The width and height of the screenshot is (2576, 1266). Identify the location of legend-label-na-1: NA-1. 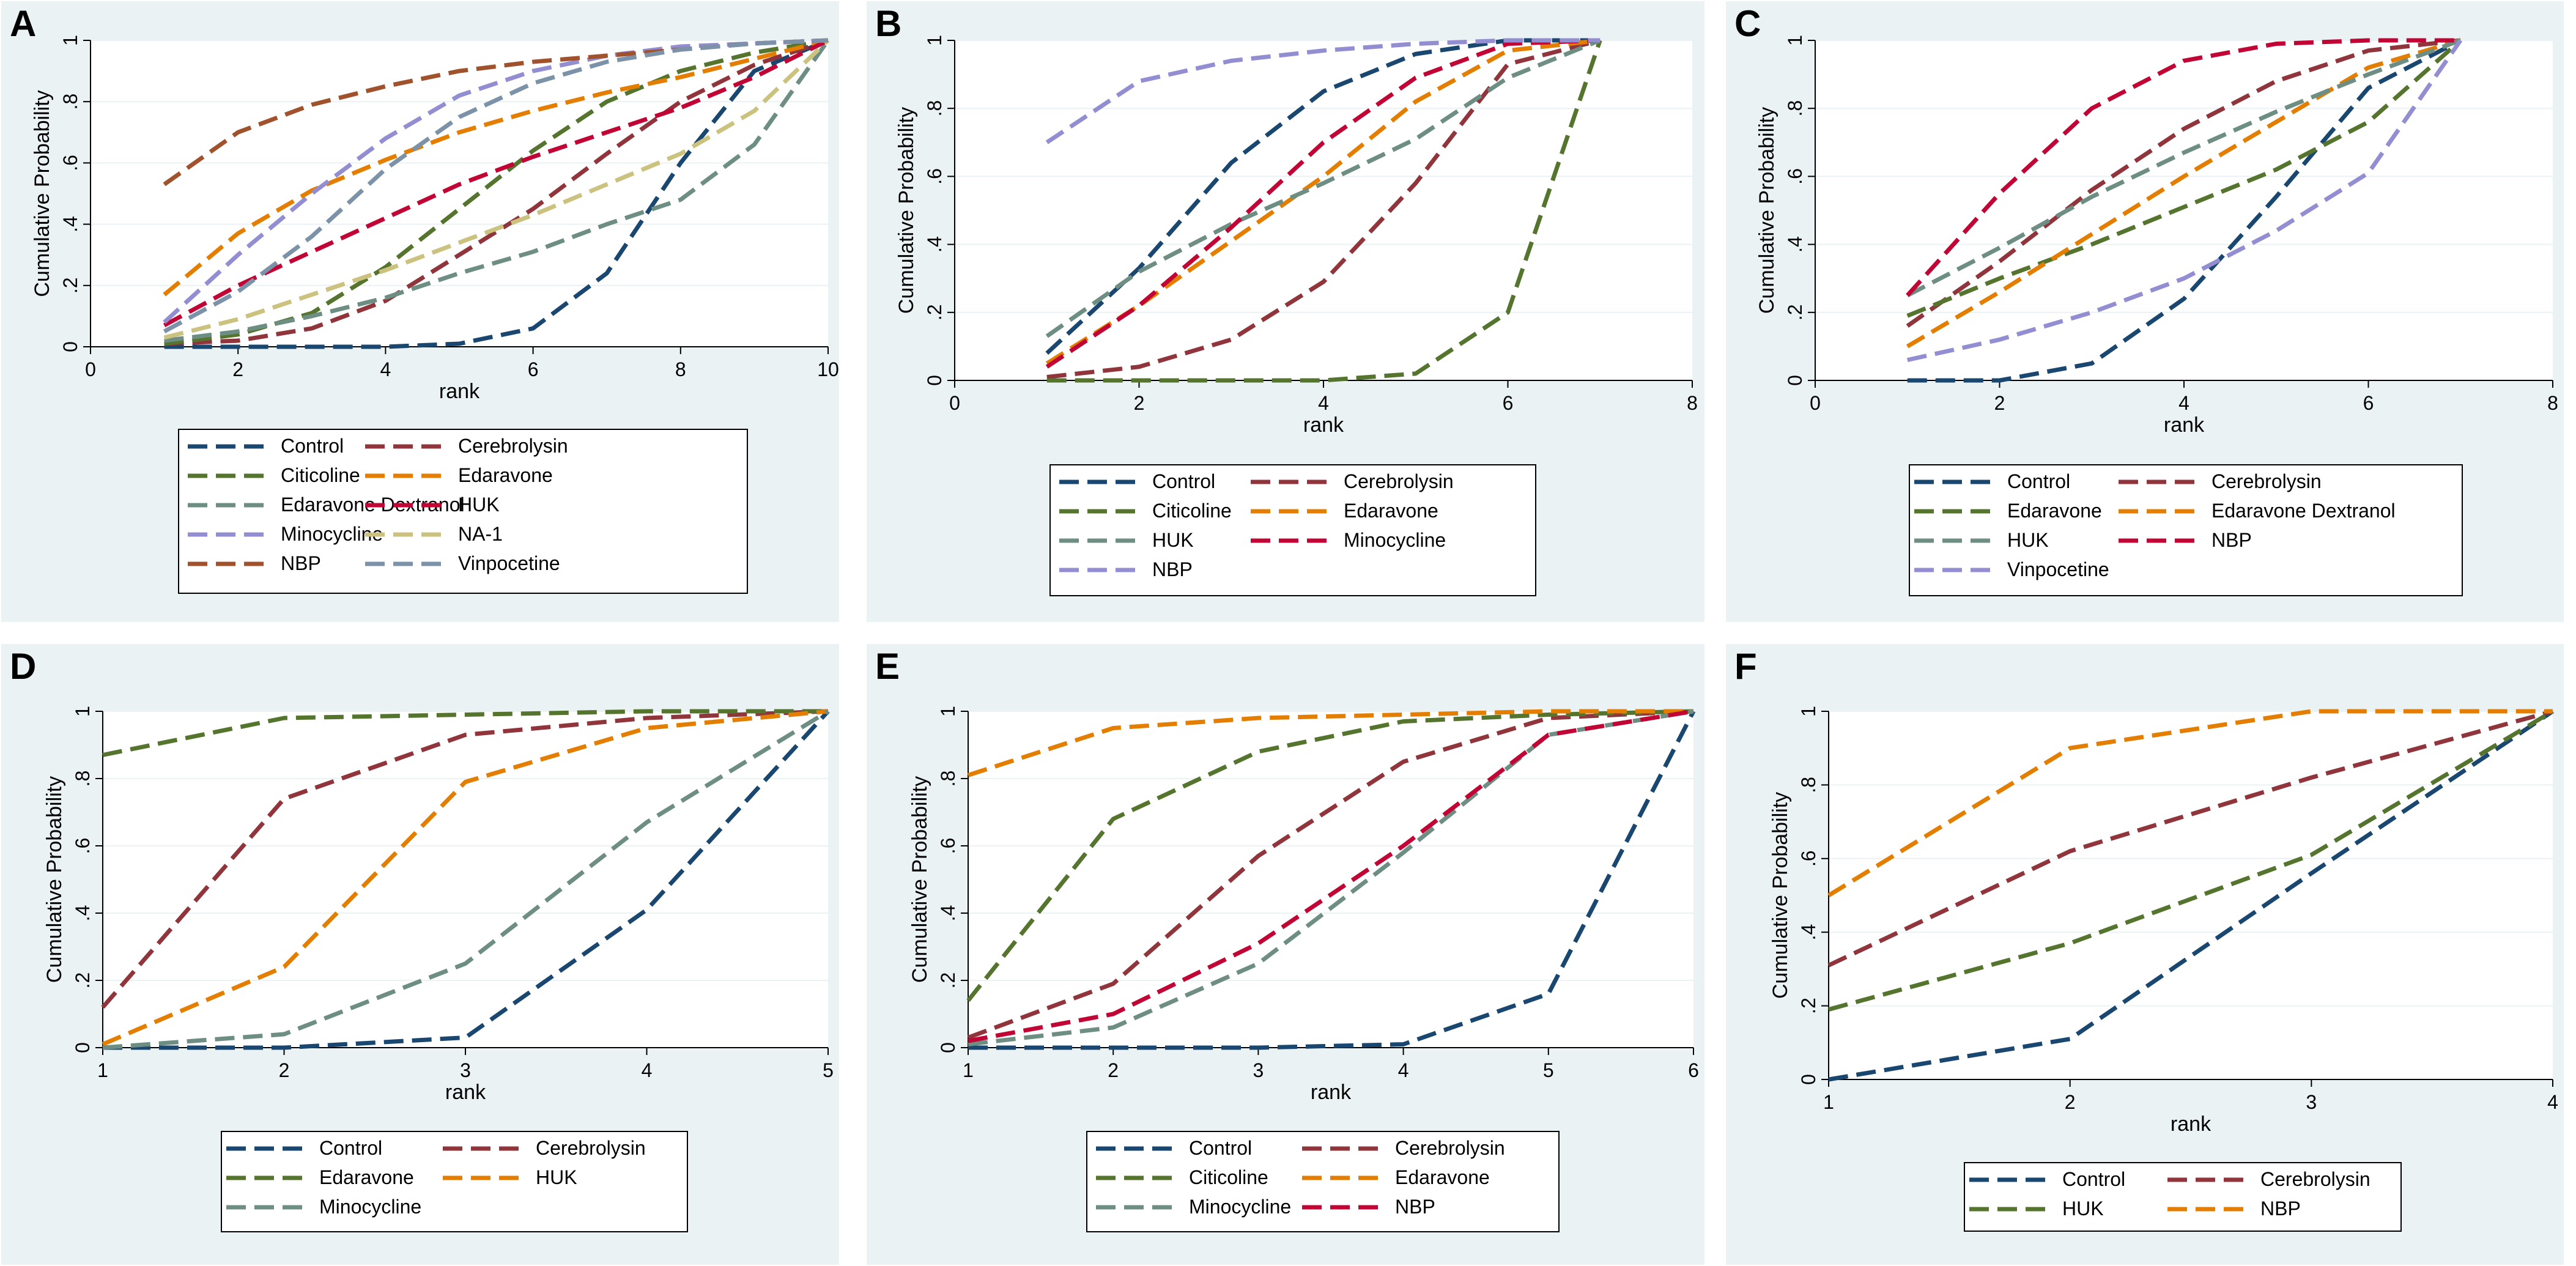
(480, 534).